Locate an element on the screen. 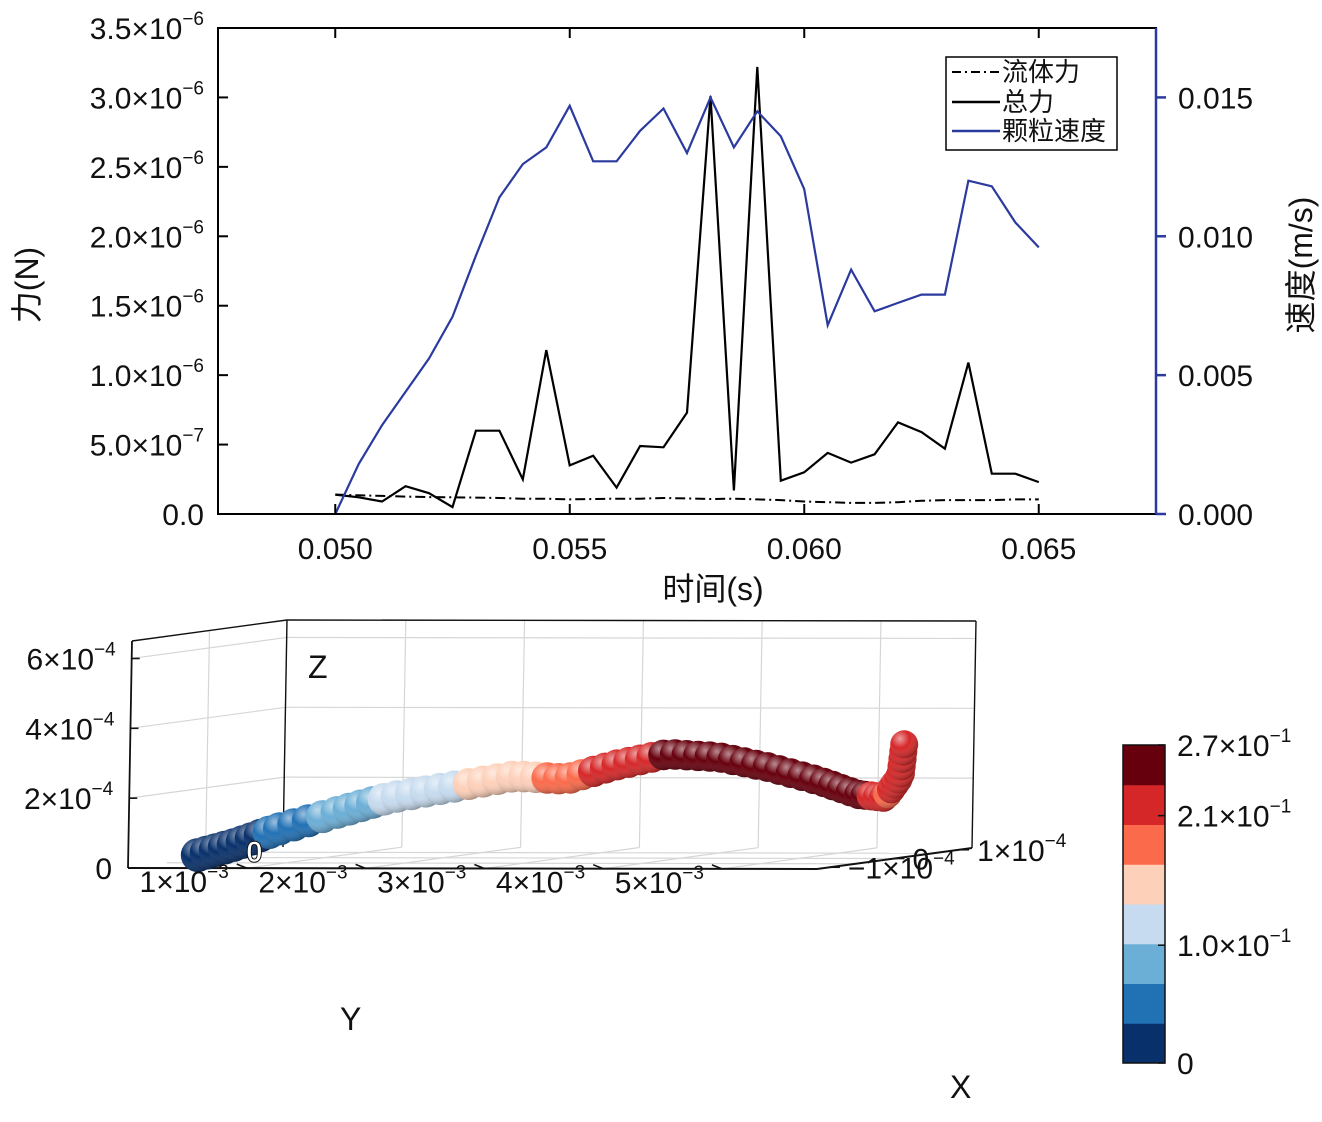  y2-tick-label: 0.005 is located at coordinates (1215, 376).